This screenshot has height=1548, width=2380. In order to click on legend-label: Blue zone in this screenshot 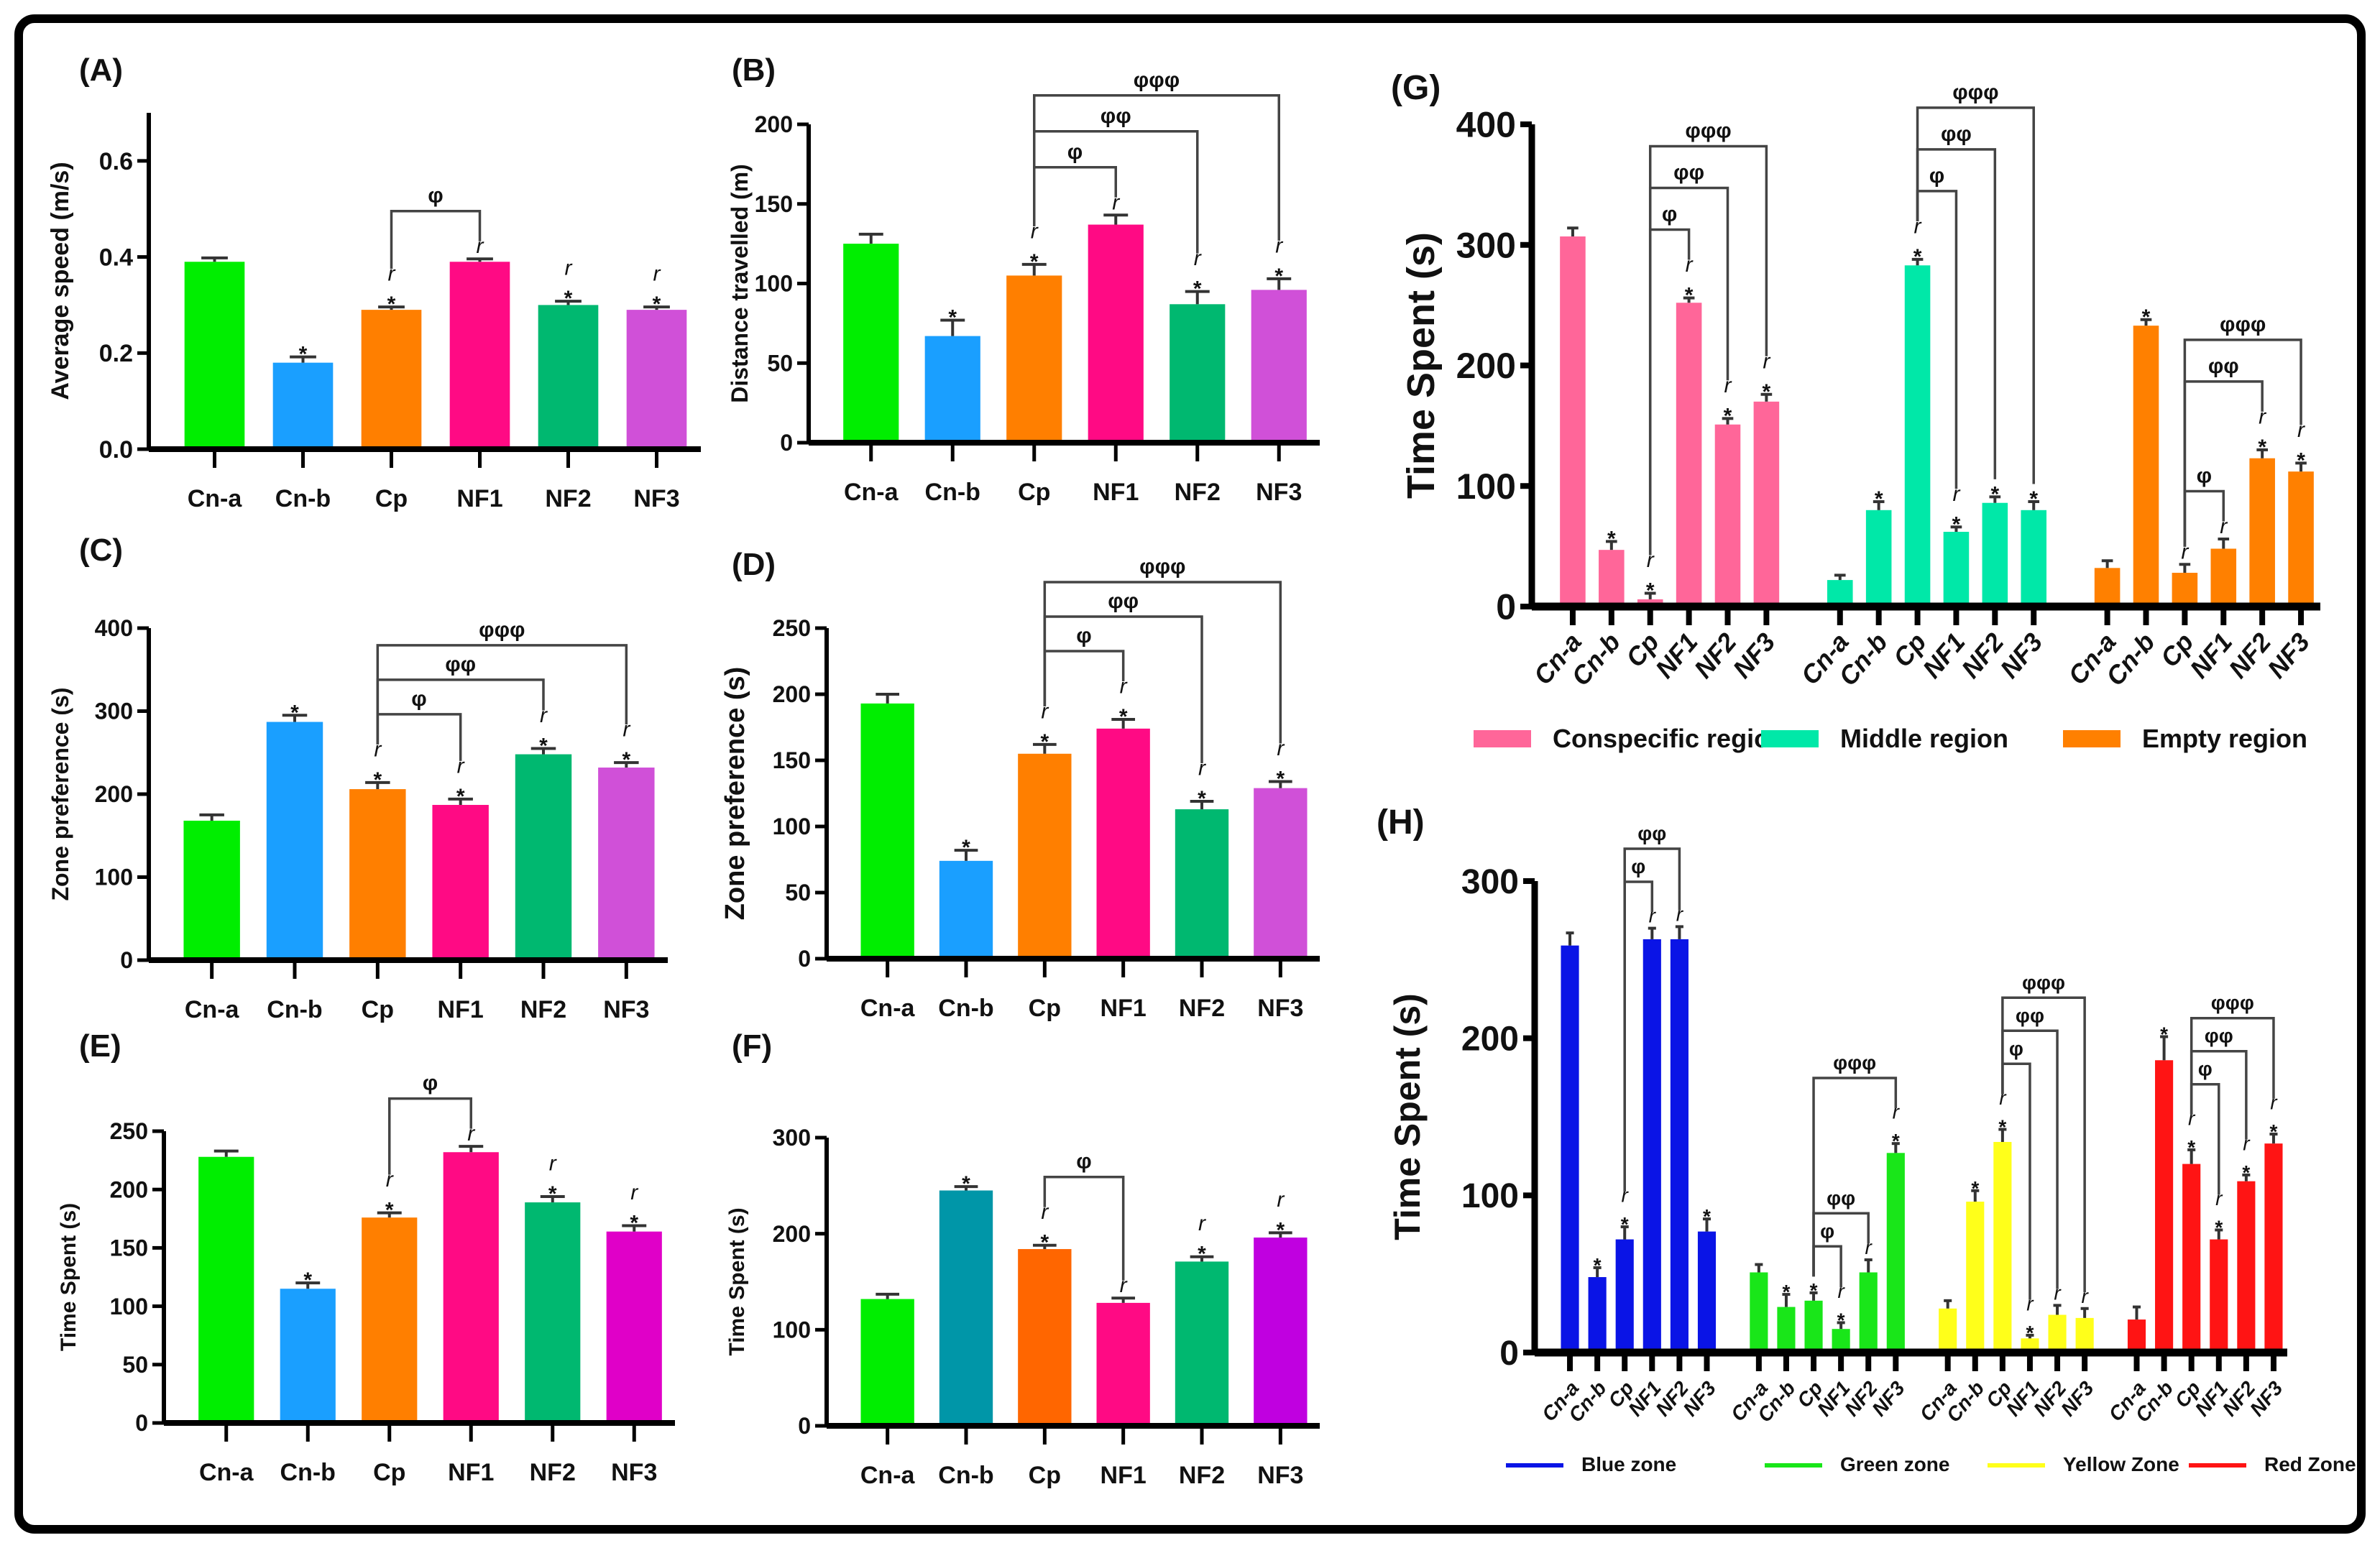, I will do `click(1629, 1464)`.